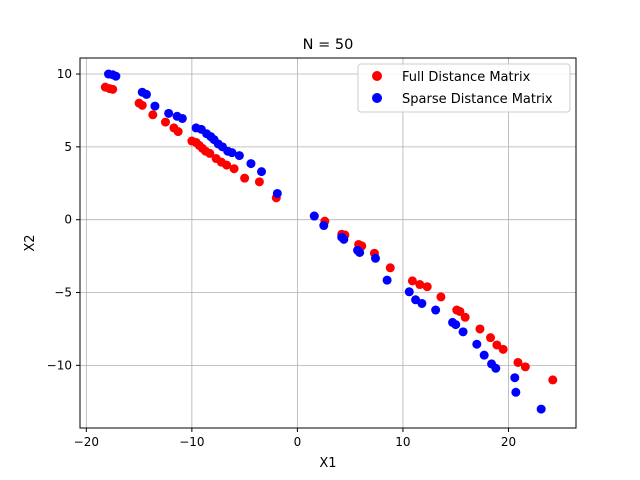  I want to click on x-tick-label: 0, so click(298, 442).